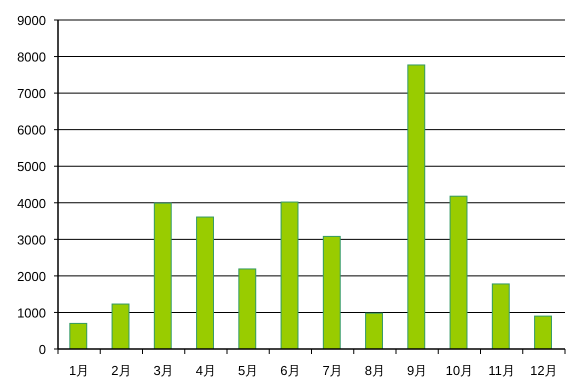 This screenshot has width=576, height=390. What do you see at coordinates (31, 20) in the screenshot?
I see `y-tick-label: 9000` at bounding box center [31, 20].